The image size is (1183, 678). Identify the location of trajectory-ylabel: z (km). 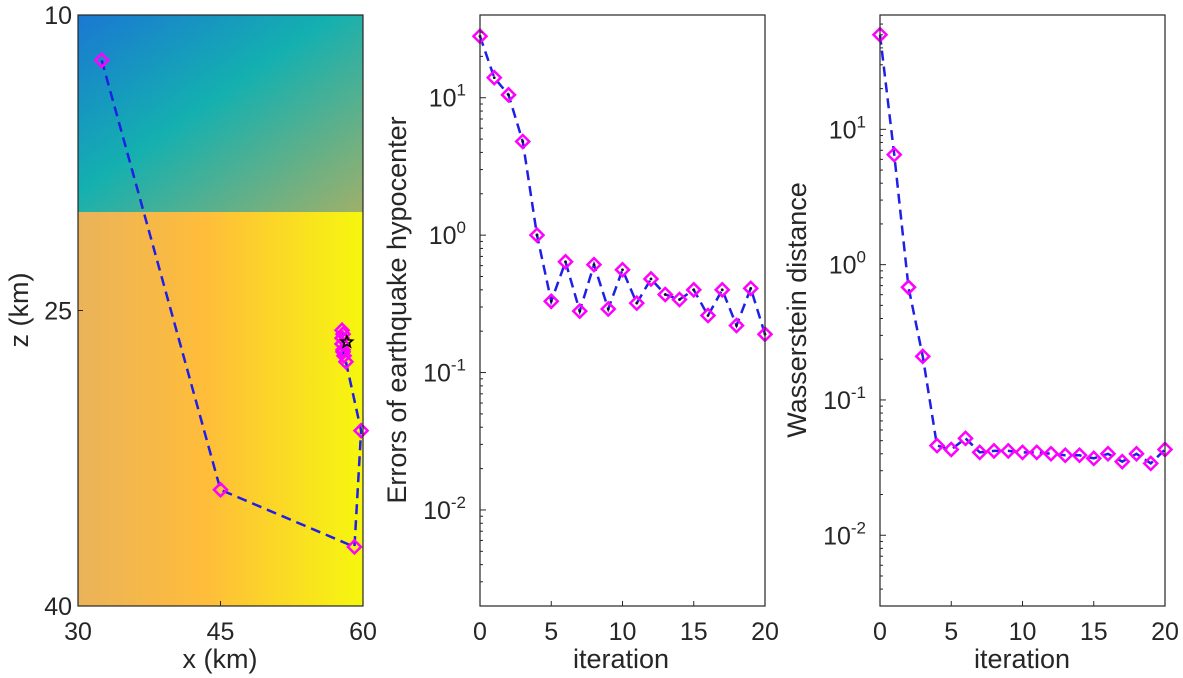
(19, 310).